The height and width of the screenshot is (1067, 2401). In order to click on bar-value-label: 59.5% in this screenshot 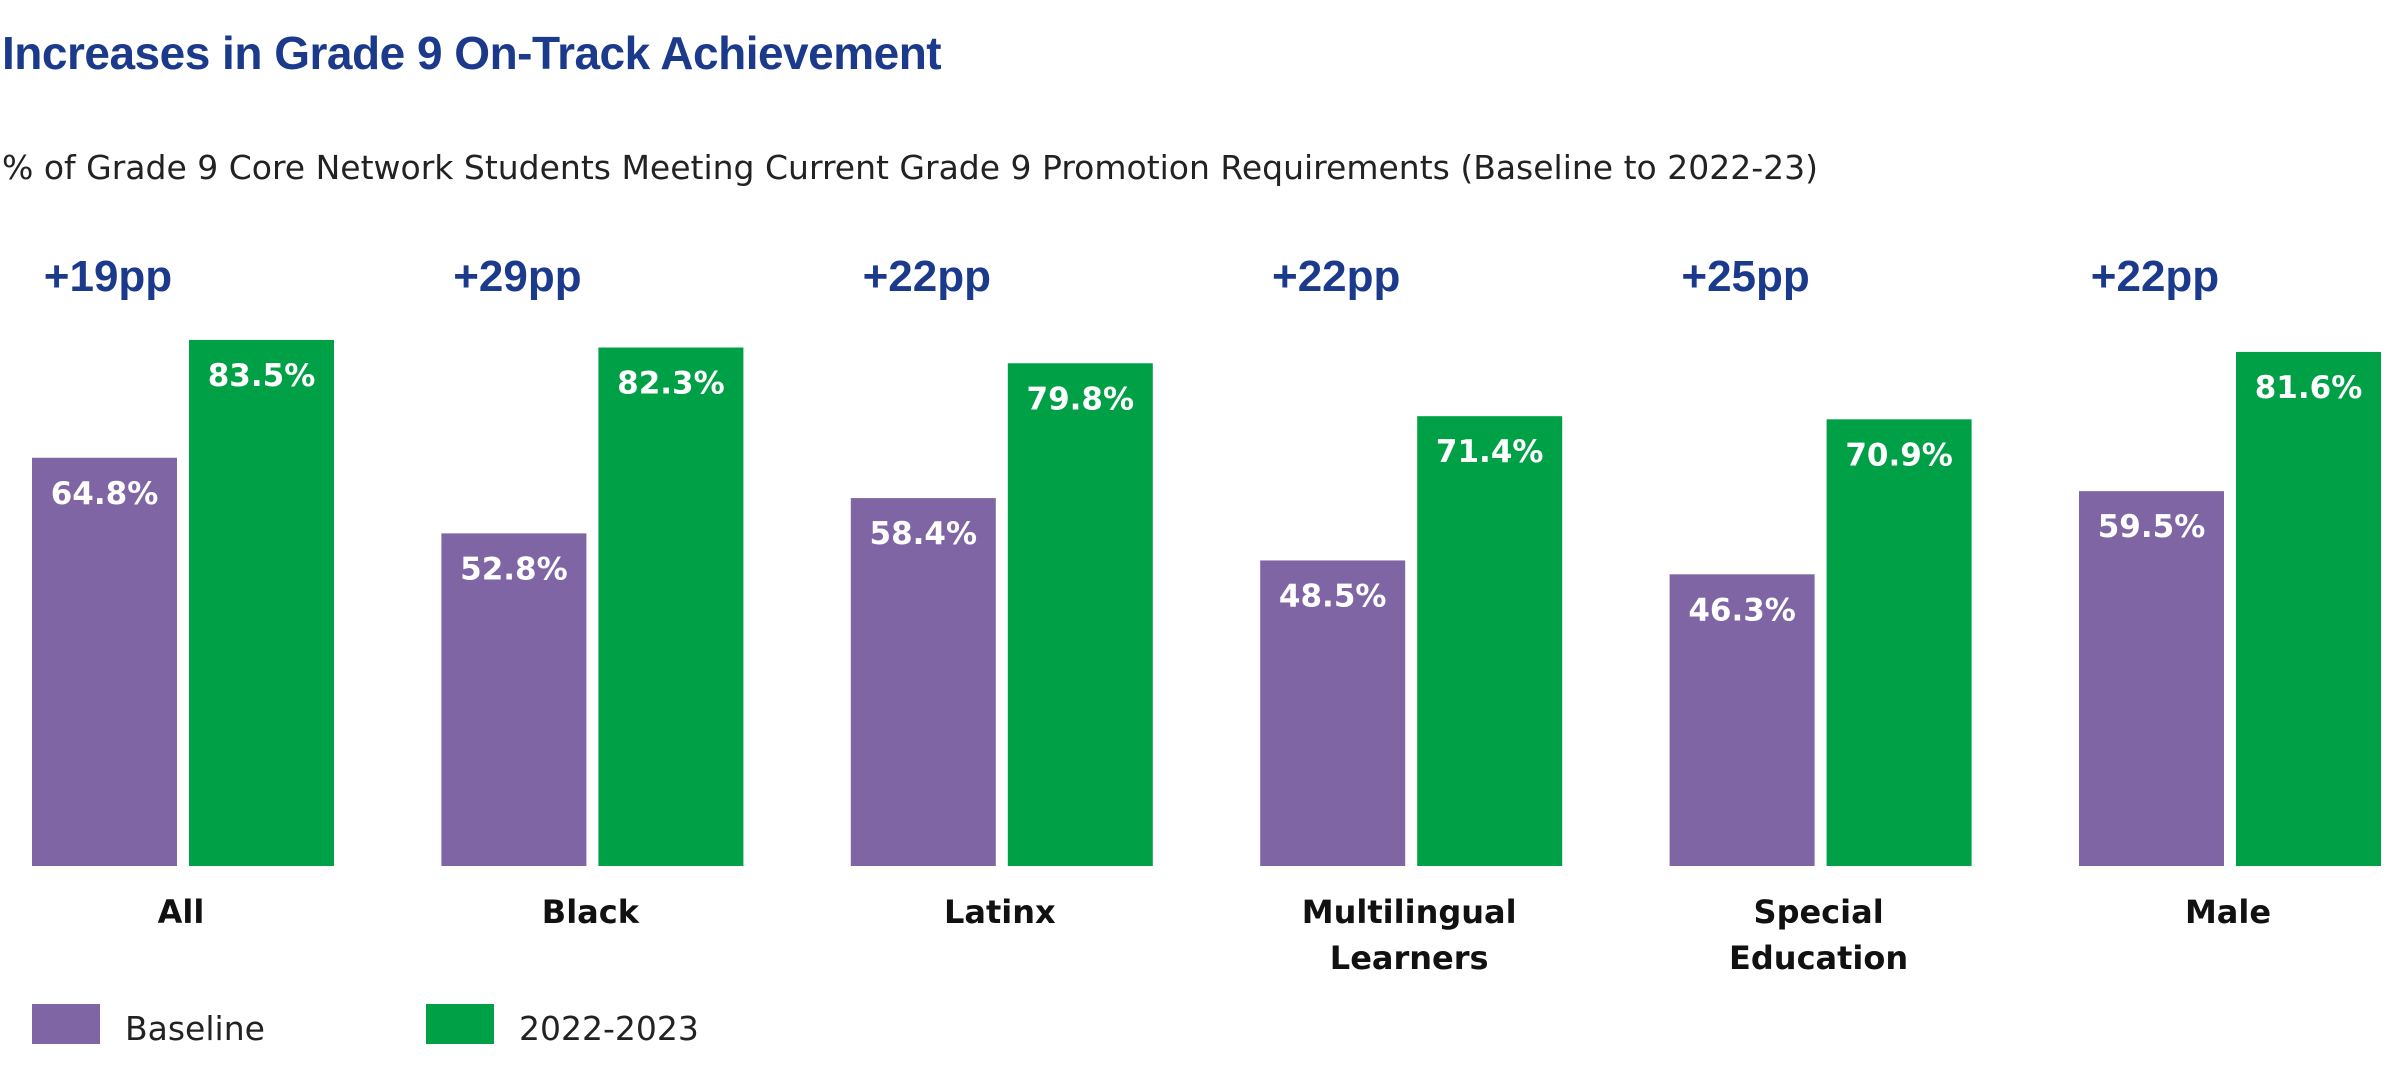, I will do `click(2152, 527)`.